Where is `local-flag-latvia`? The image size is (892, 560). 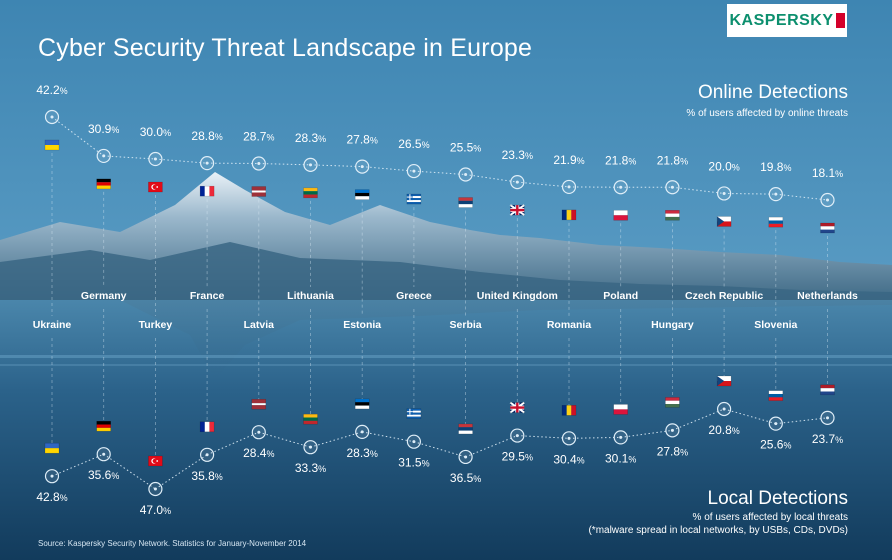
local-flag-latvia is located at coordinates (259, 404).